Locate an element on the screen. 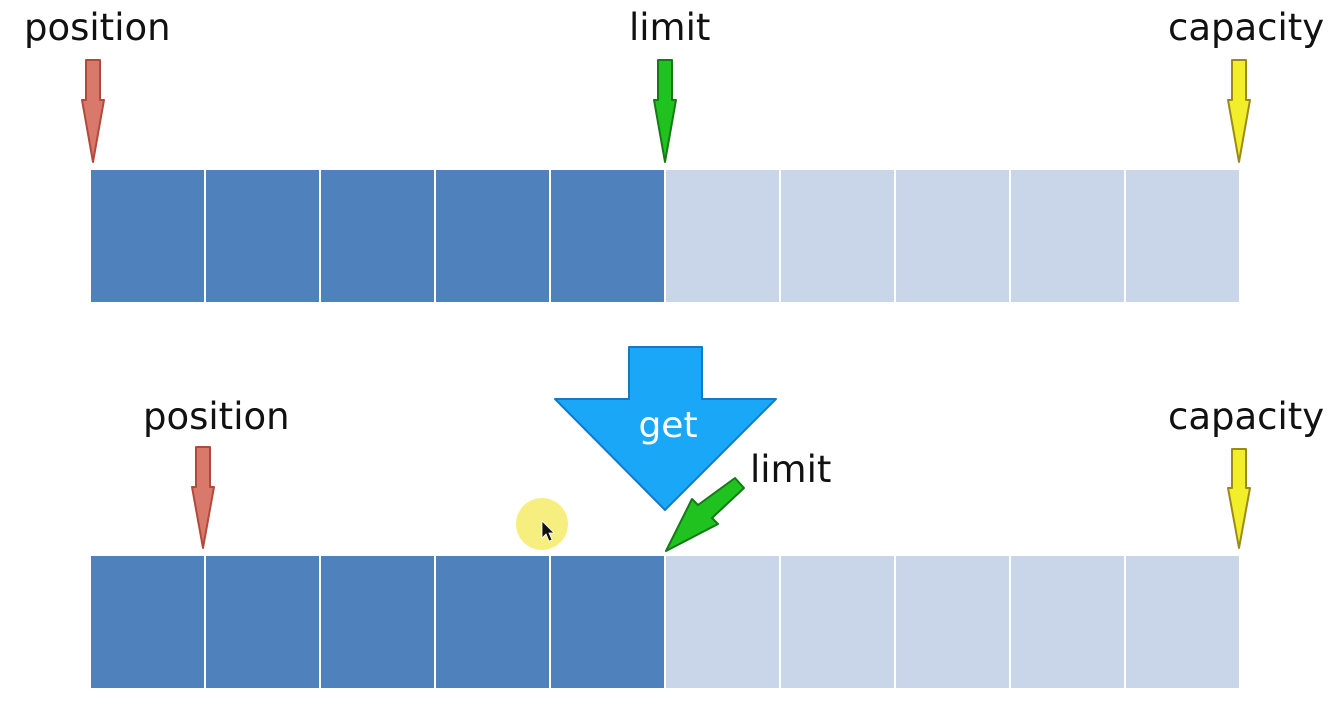 Image resolution: width=1338 pixels, height=726 pixels. bottom-position-label: position is located at coordinates (216, 416).